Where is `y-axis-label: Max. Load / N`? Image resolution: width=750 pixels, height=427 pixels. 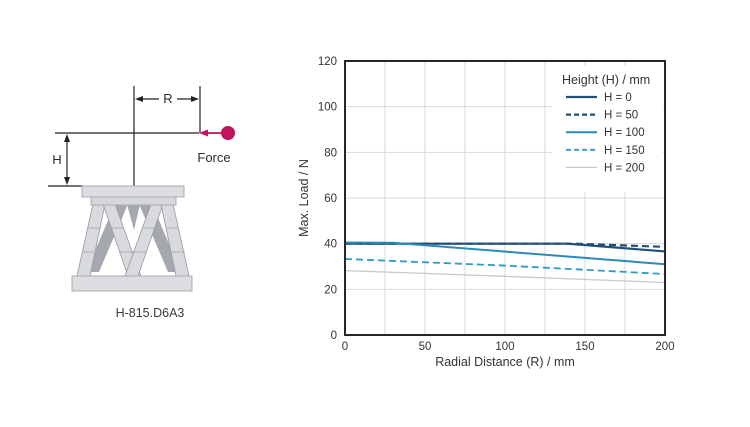 y-axis-label: Max. Load / N is located at coordinates (304, 198).